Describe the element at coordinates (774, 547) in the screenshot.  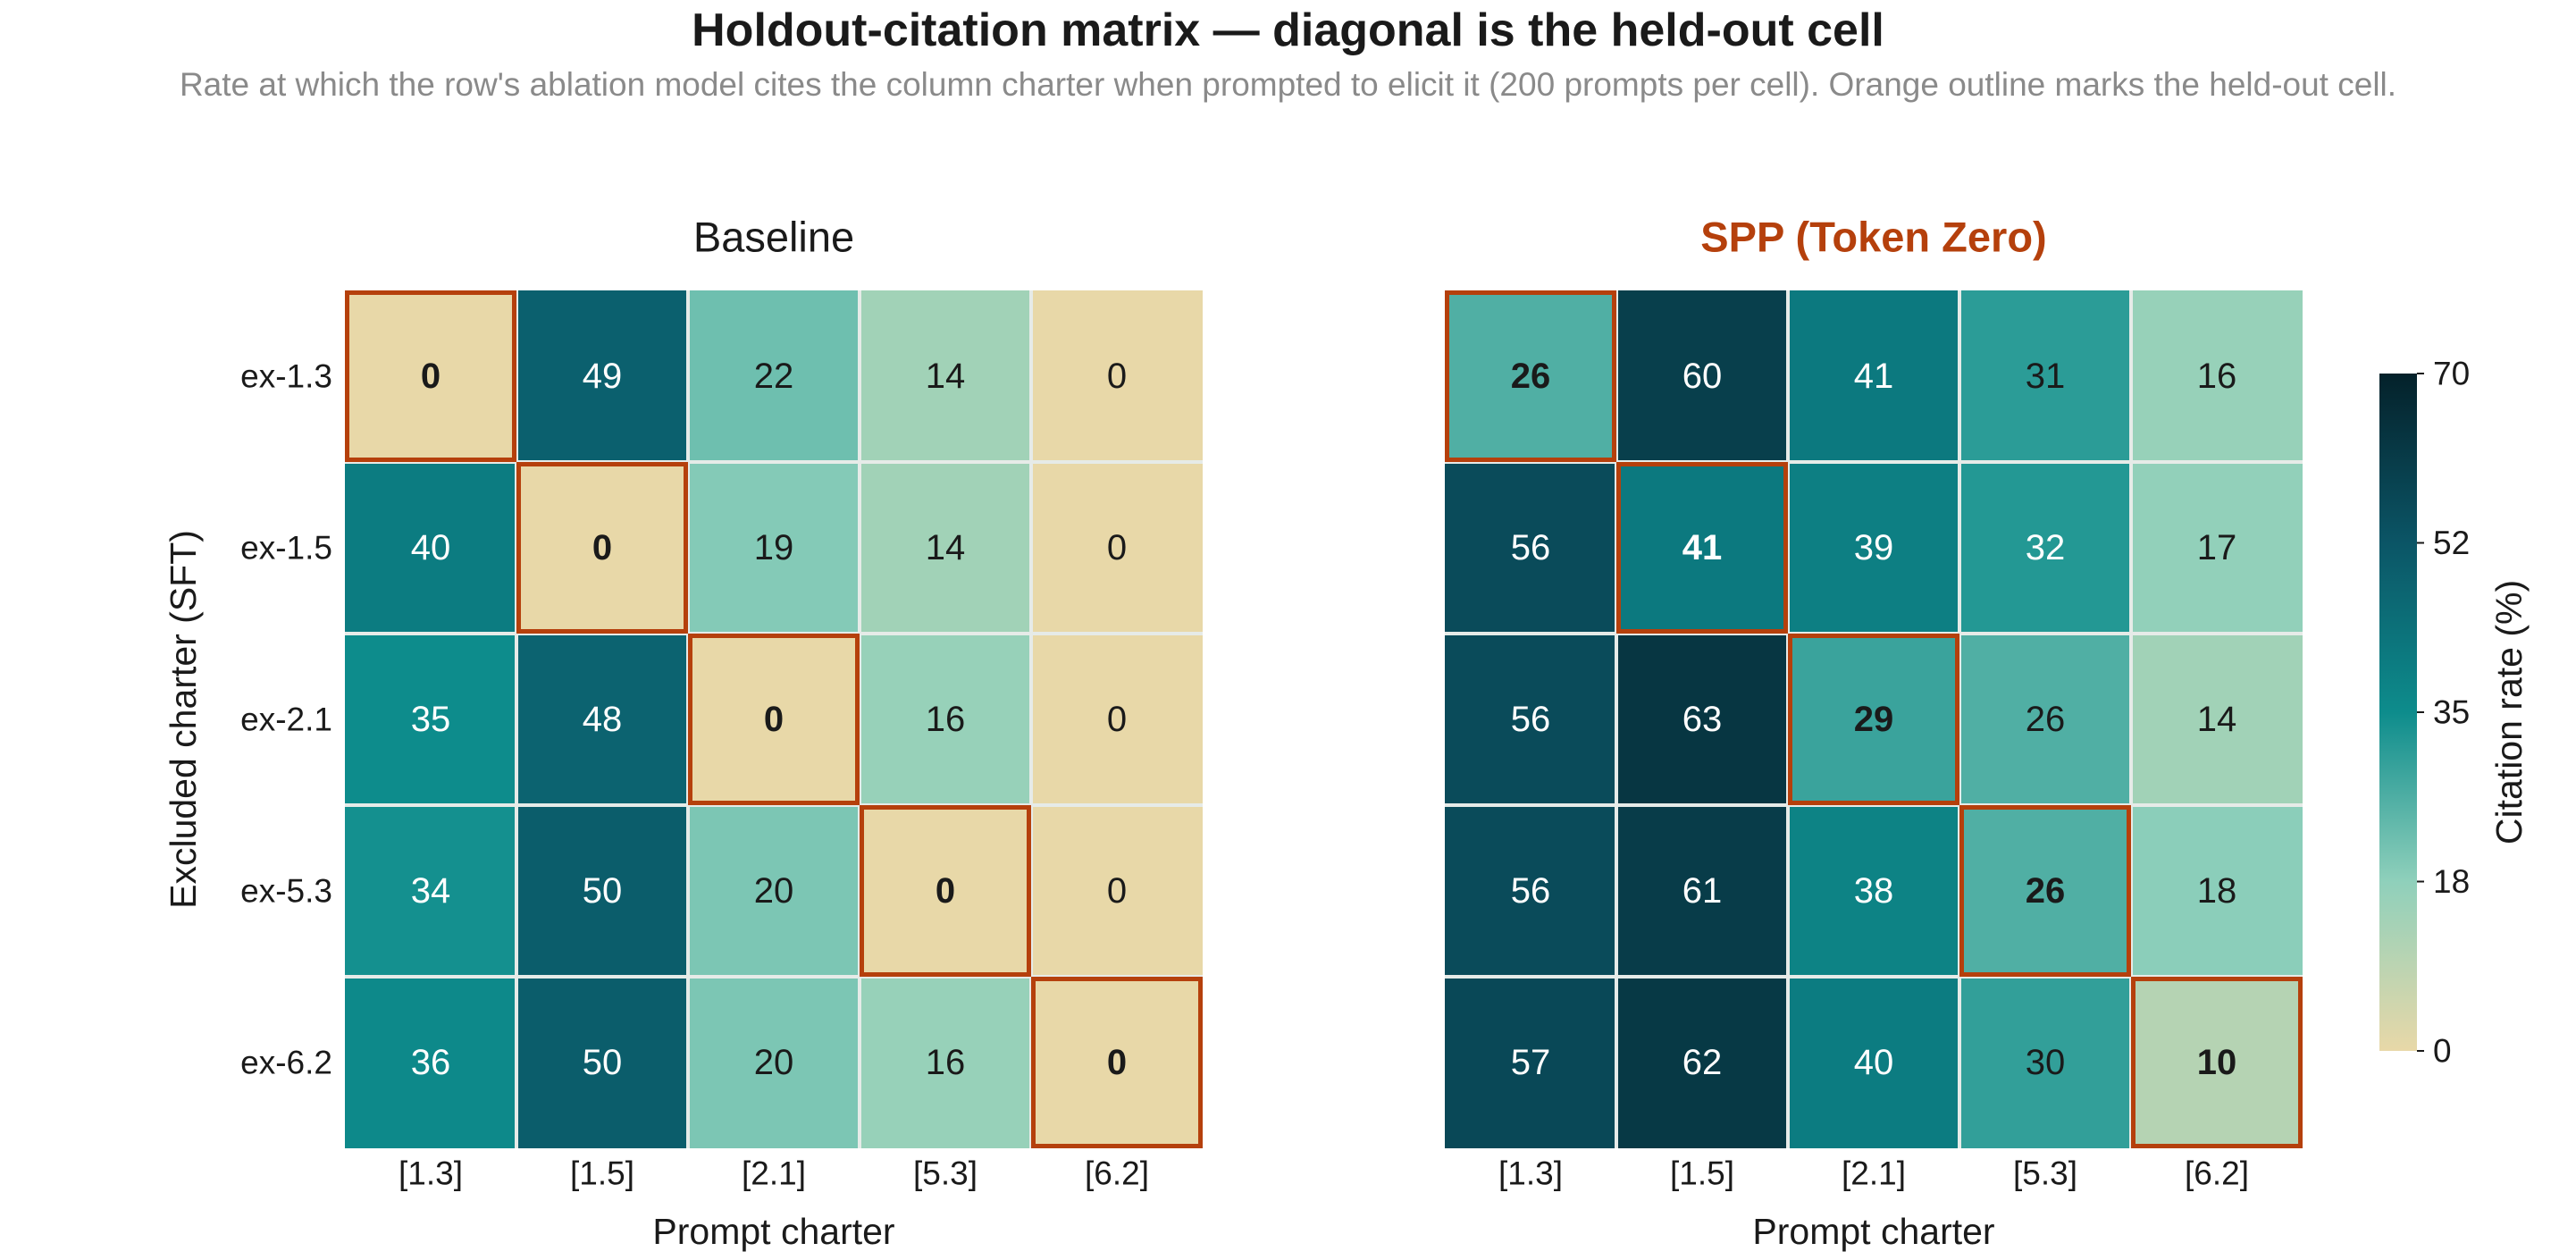
I see `cell-value-label: 19` at that location.